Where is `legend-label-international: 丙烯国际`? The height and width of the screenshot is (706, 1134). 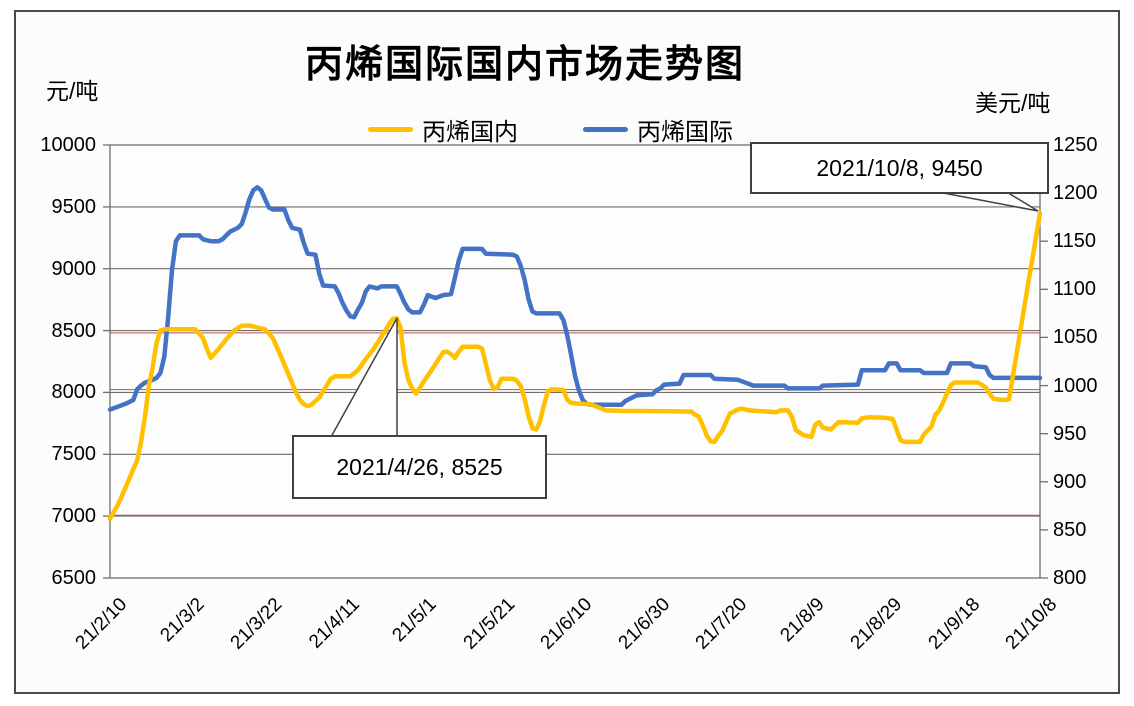
legend-label-international: 丙烯国际 is located at coordinates (685, 132).